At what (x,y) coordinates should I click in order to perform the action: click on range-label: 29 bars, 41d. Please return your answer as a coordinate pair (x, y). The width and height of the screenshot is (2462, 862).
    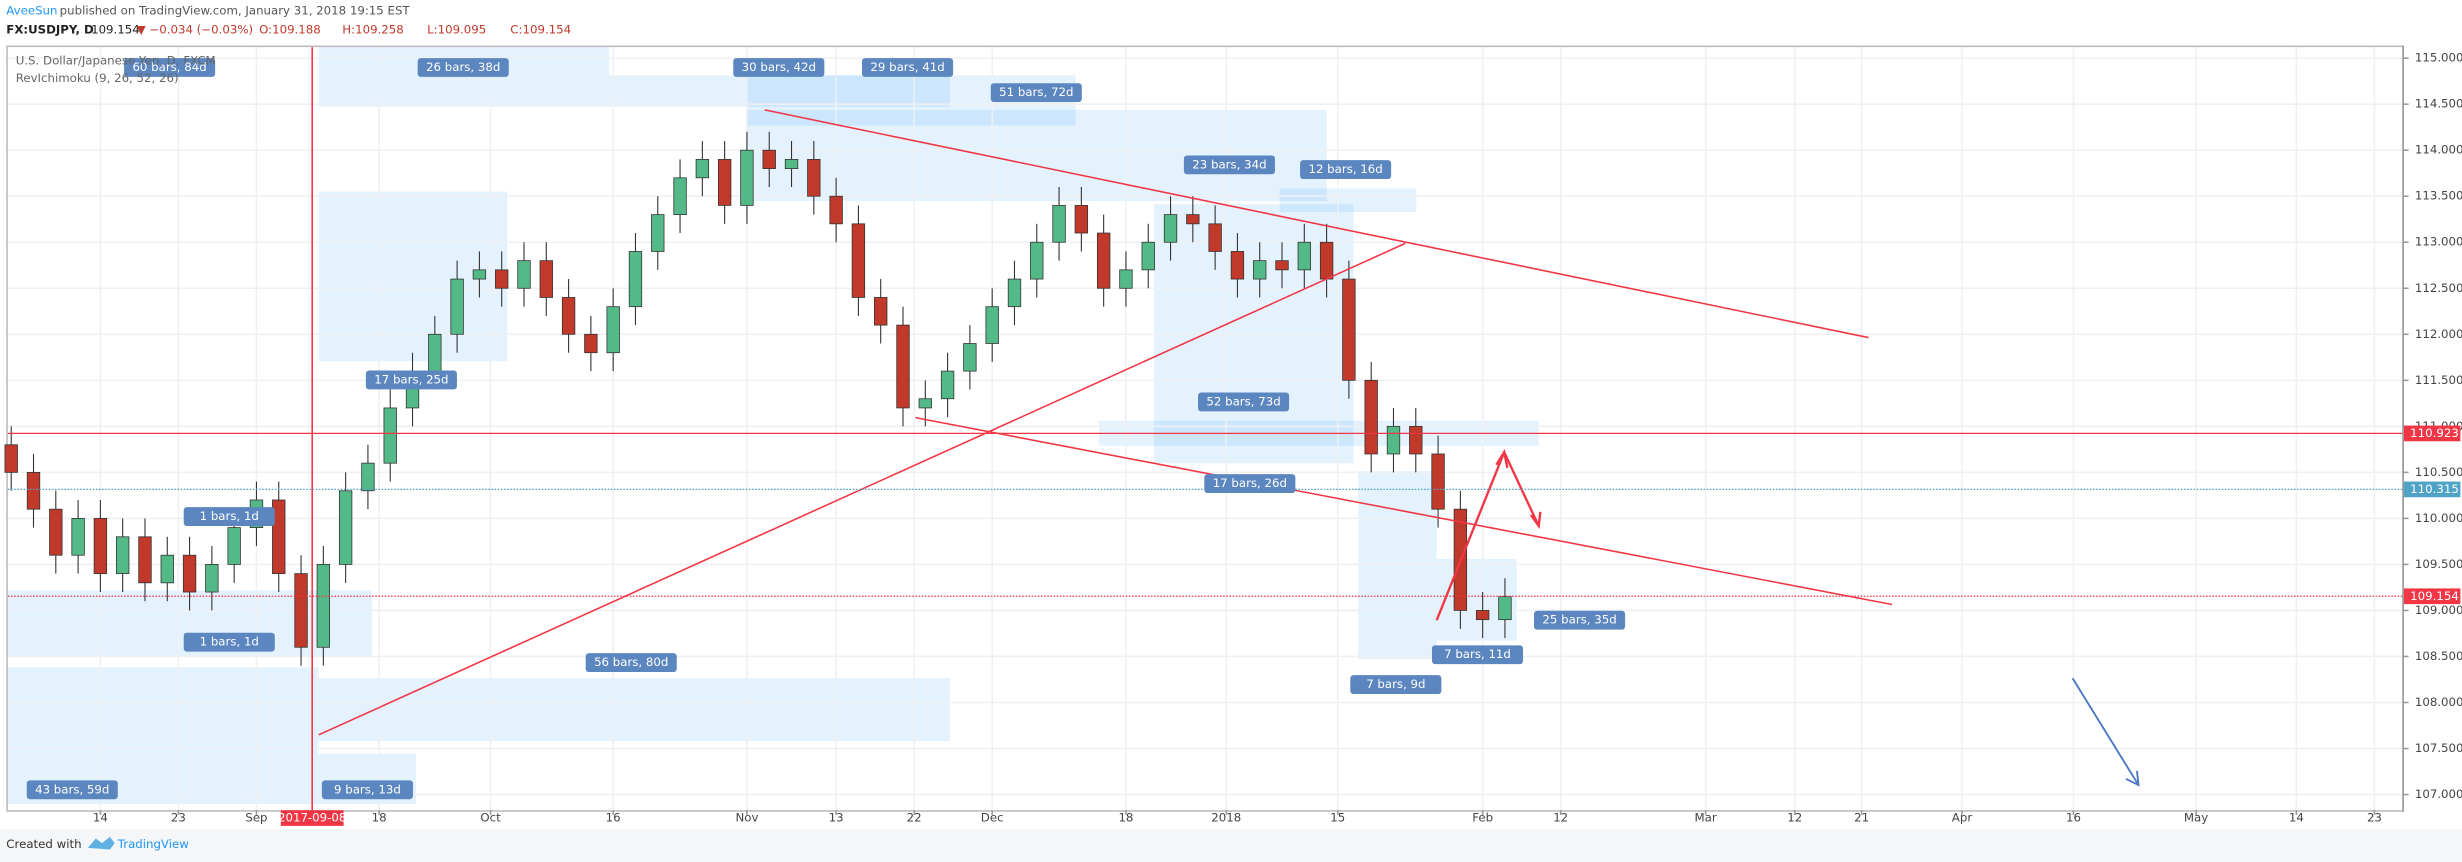
    Looking at the image, I should click on (907, 67).